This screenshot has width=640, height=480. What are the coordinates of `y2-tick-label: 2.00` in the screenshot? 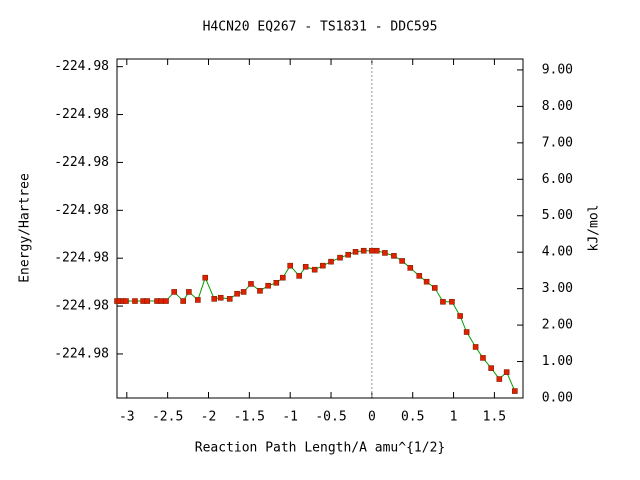 It's located at (557, 325).